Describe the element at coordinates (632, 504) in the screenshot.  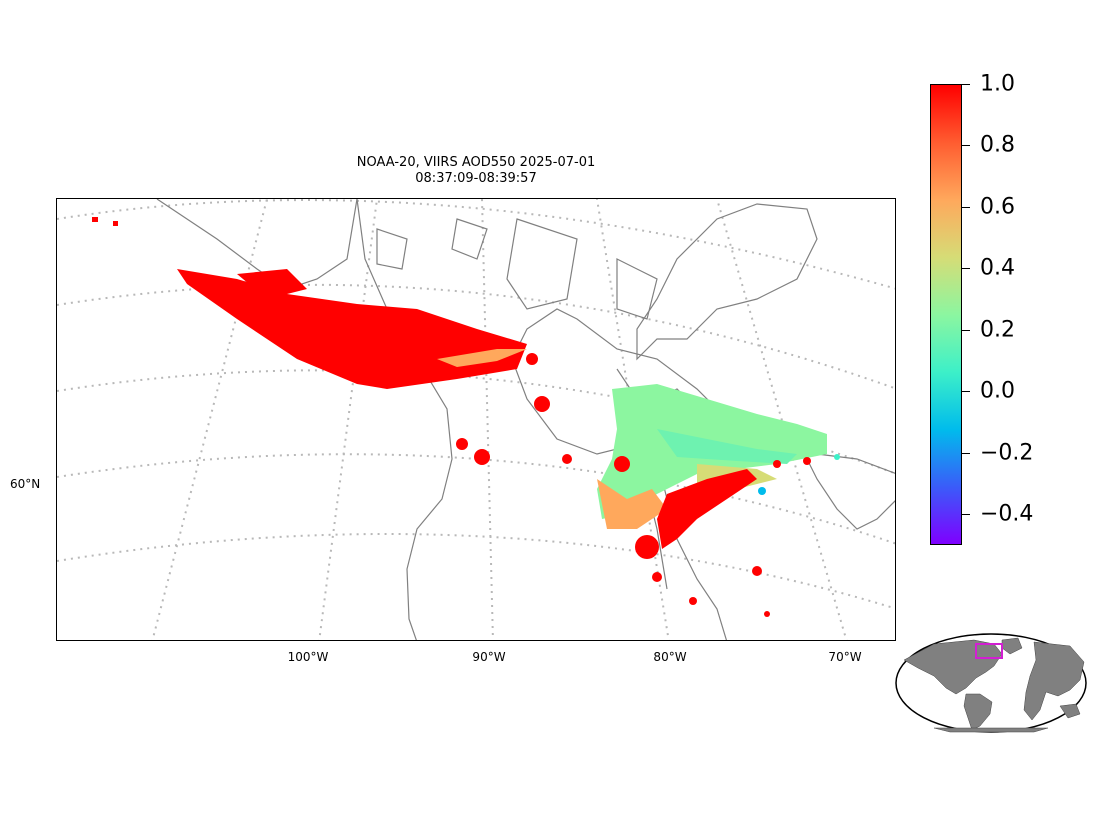
I see `aod-plume-moderate` at that location.